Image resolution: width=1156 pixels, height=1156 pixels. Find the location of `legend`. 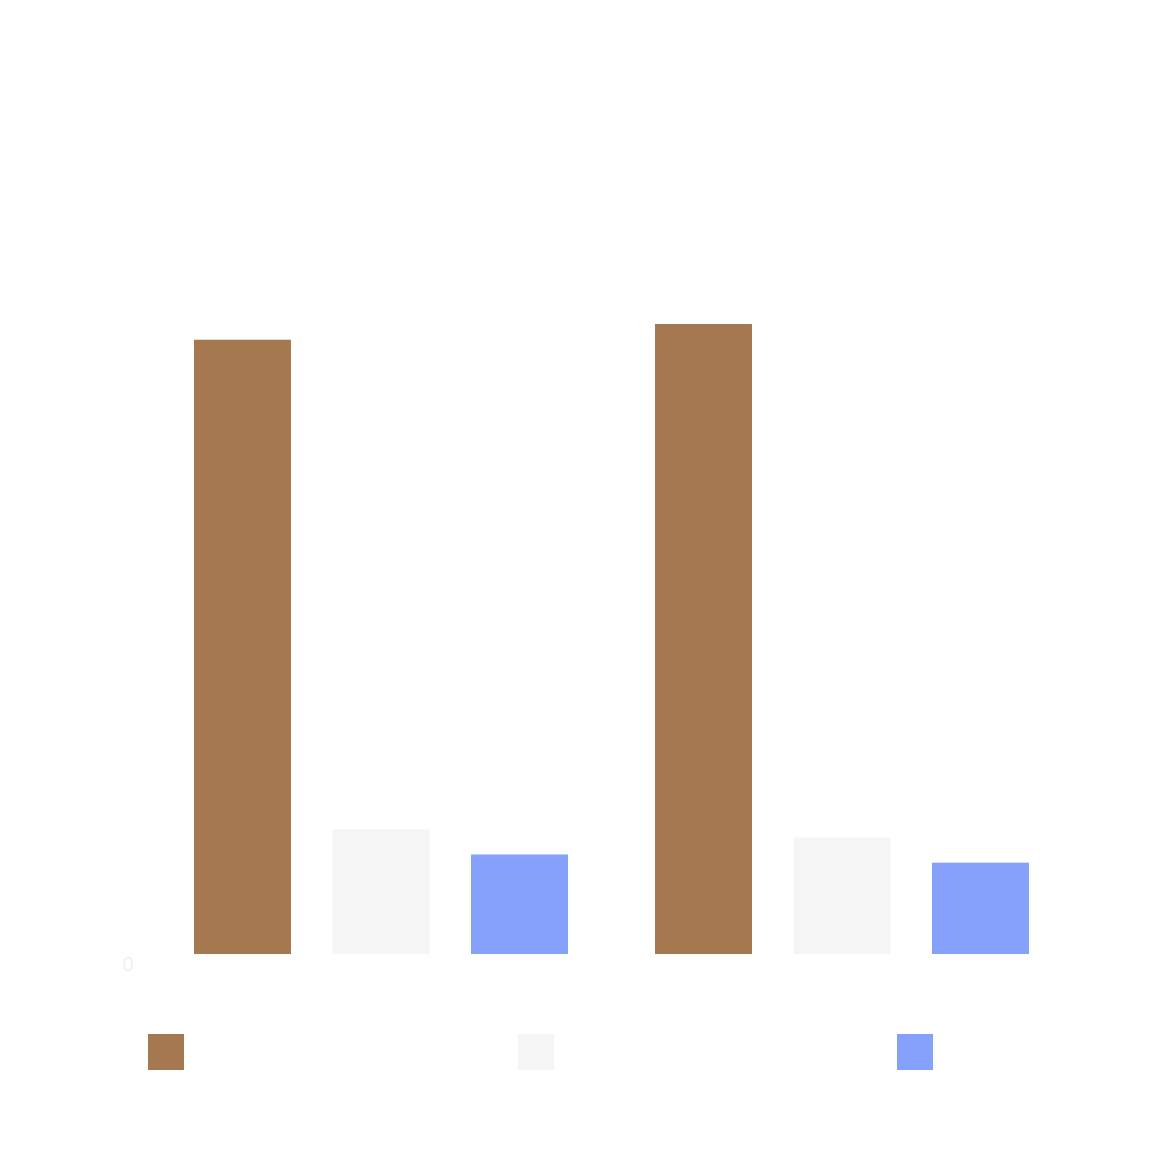

legend is located at coordinates (540, 1052).